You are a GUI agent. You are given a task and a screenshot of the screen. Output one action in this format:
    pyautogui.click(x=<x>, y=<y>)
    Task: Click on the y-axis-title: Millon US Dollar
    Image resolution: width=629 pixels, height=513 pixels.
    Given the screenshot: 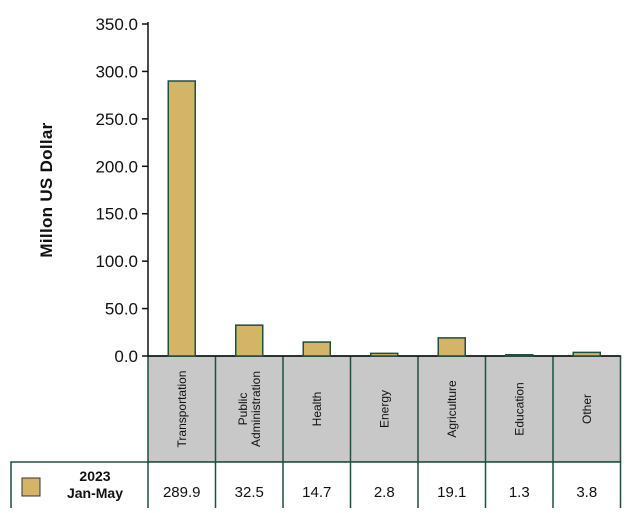 What is the action you would take?
    pyautogui.click(x=46, y=189)
    